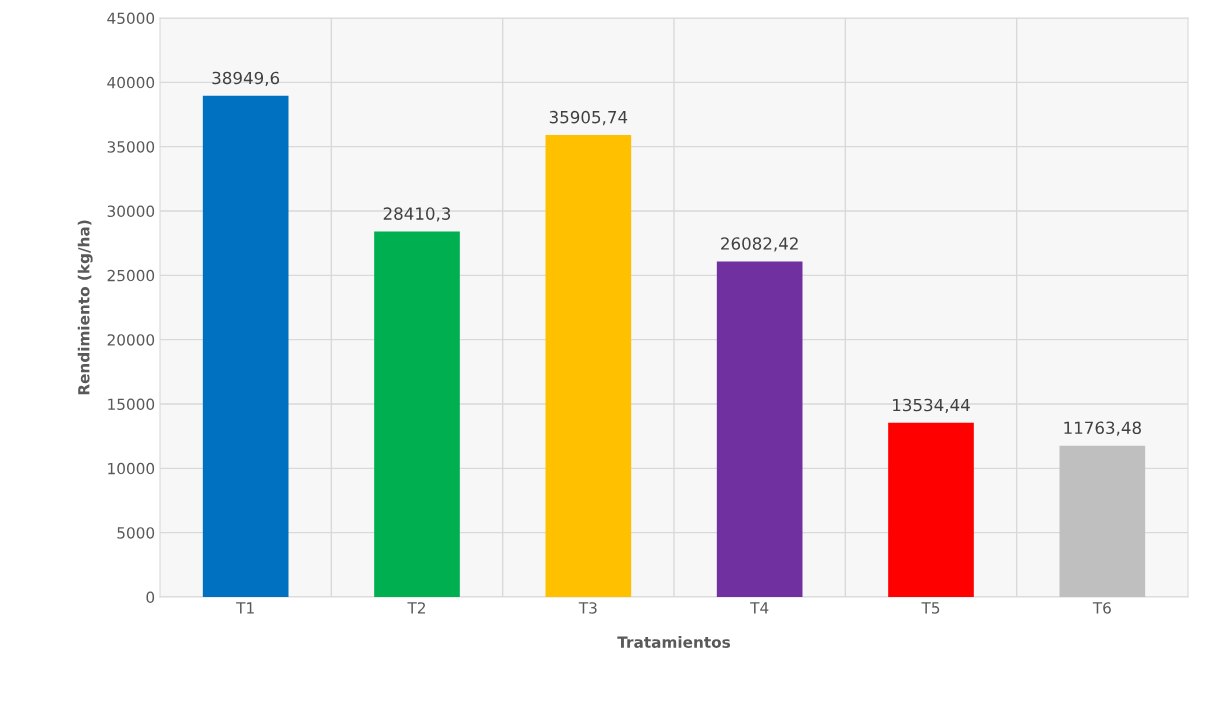  I want to click on x-tick-label: T3, so click(587, 608).